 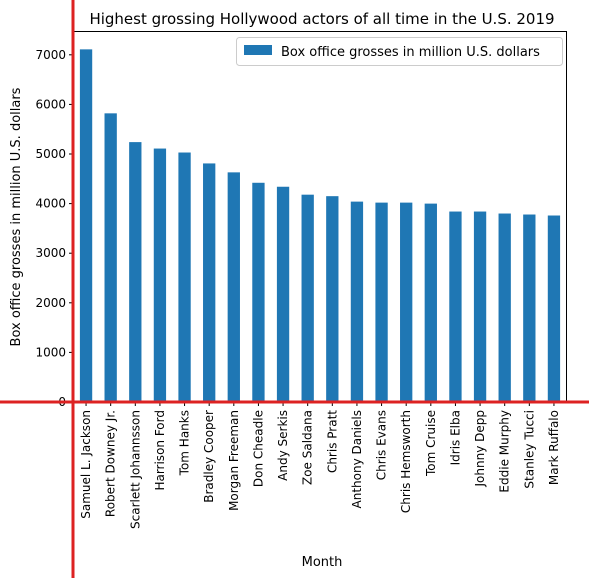 I want to click on x-tick-label: Chris Evans, so click(x=382, y=445).